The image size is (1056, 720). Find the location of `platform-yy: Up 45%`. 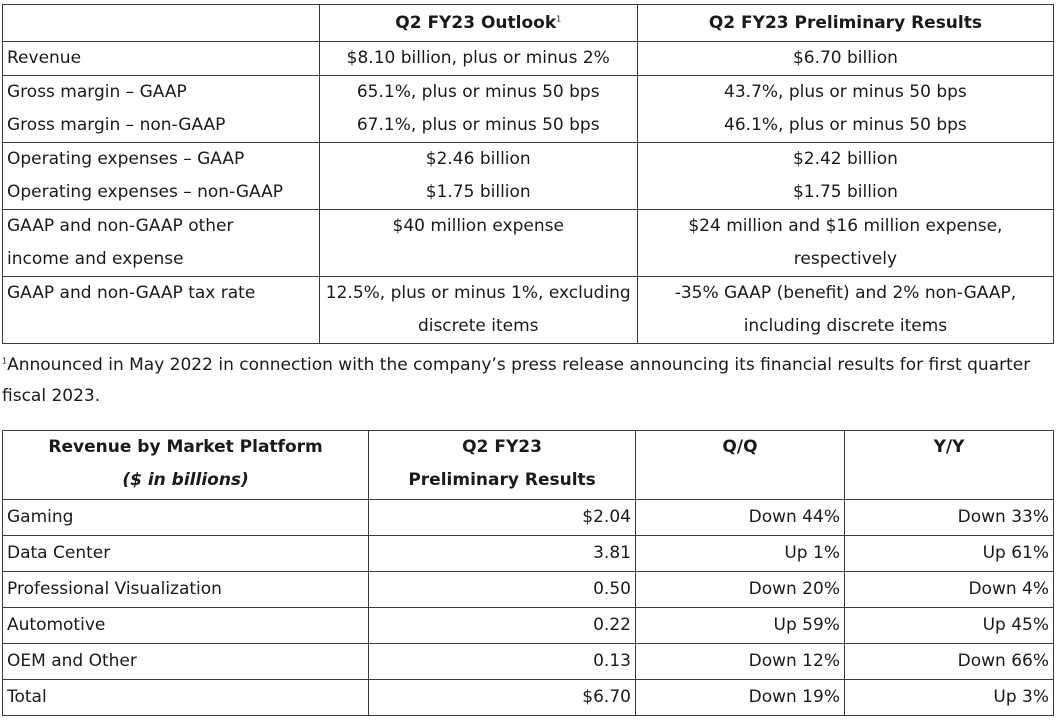

platform-yy: Up 45% is located at coordinates (949, 625).